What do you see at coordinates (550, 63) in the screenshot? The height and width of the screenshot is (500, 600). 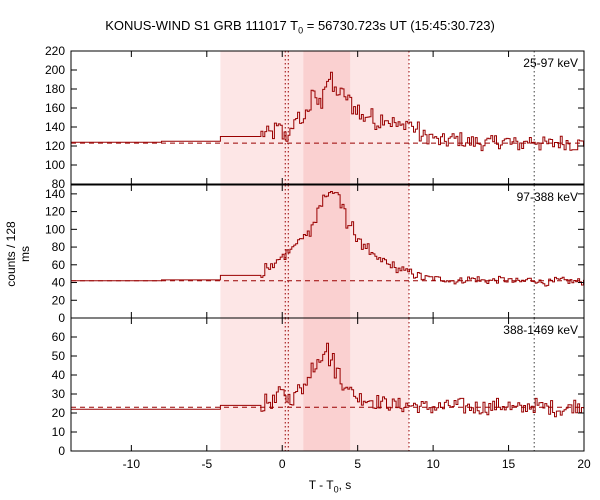 I see `panel-energy-label: 25-97 keV` at bounding box center [550, 63].